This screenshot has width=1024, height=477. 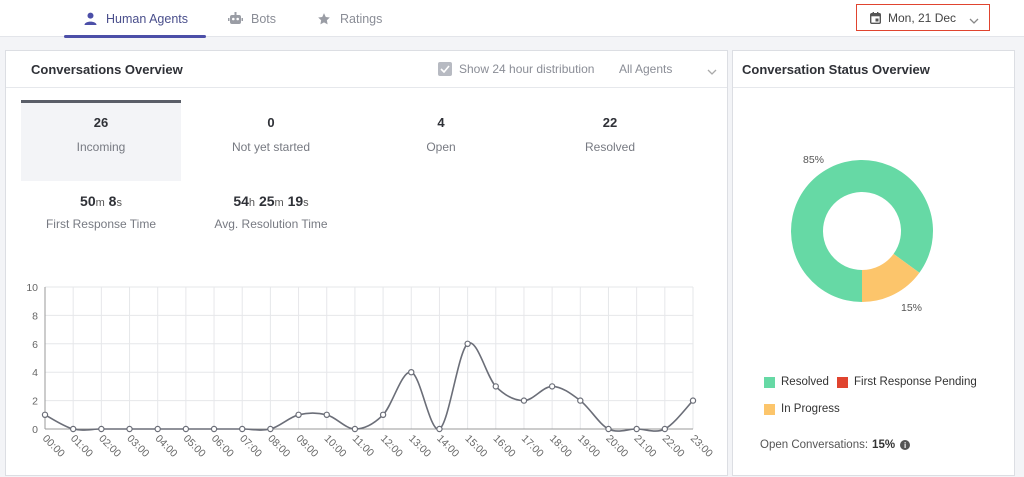 What do you see at coordinates (814, 445) in the screenshot?
I see `open-conversations-label: Open Conversations:` at bounding box center [814, 445].